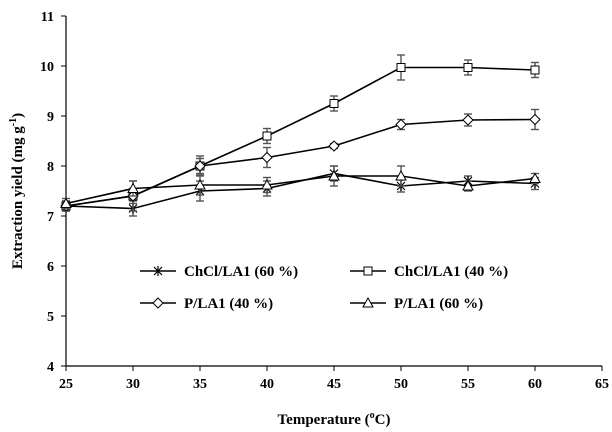 Image resolution: width=612 pixels, height=432 pixels. I want to click on x-tick-label: 65, so click(602, 384).